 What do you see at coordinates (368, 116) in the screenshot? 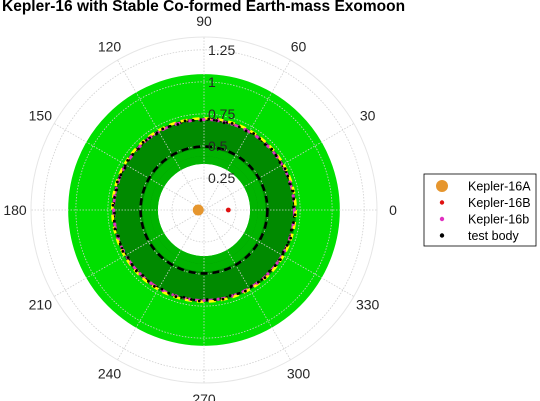
I see `theta-tick-label: 30` at bounding box center [368, 116].